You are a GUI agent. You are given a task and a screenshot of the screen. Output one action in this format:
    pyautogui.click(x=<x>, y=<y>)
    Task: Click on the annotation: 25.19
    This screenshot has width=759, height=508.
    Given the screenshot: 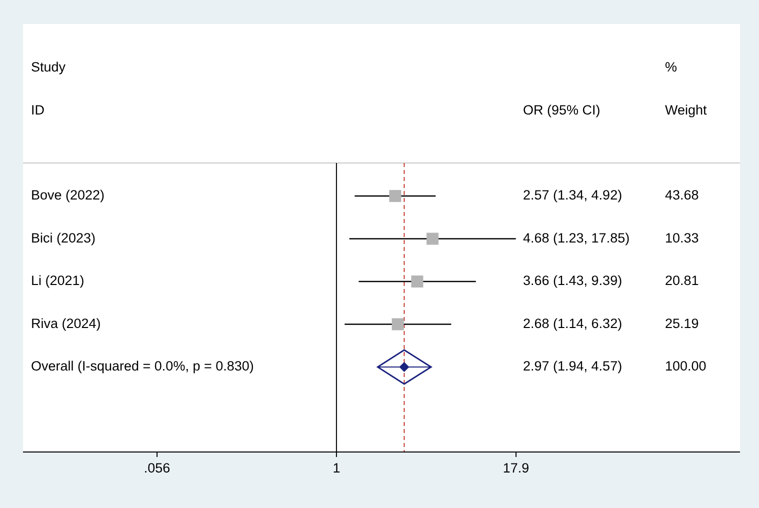 What is the action you would take?
    pyautogui.click(x=682, y=323)
    